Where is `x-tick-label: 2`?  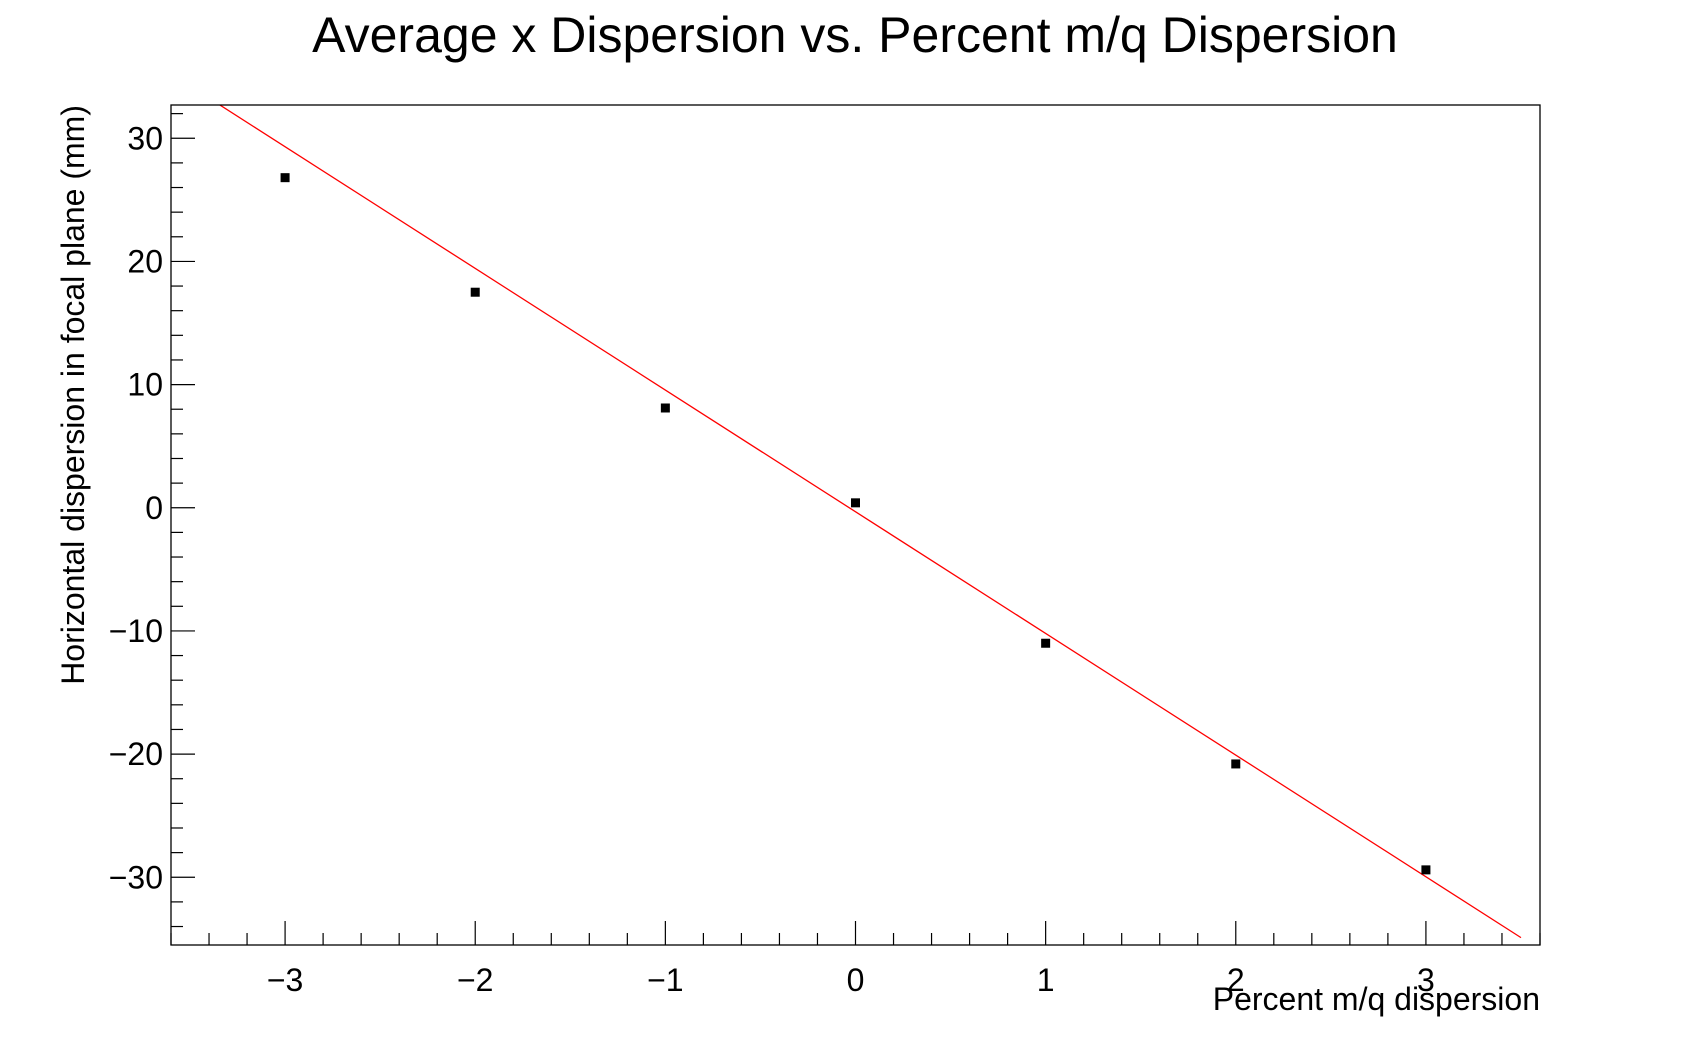
x-tick-label: 2 is located at coordinates (1236, 980).